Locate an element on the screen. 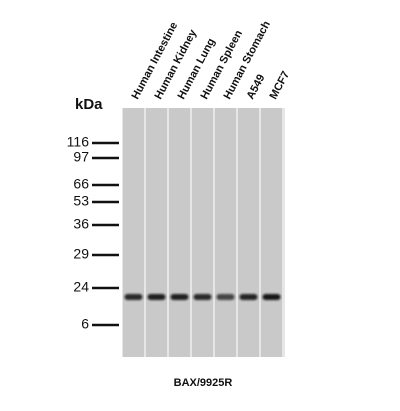 Image resolution: width=400 pixels, height=411 pixels. lane-label: A549 is located at coordinates (256, 87).